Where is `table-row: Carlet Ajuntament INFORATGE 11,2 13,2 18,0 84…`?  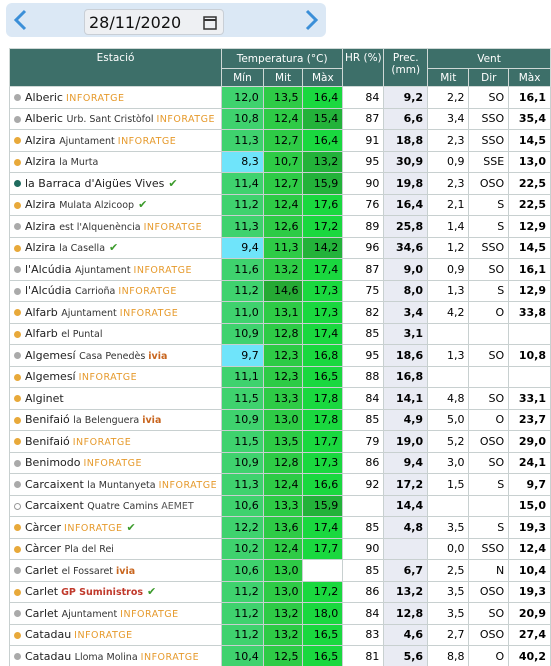
table-row: Carlet Ajuntament INFORATGE 11,2 13,2 18,0 84… is located at coordinates (279, 613).